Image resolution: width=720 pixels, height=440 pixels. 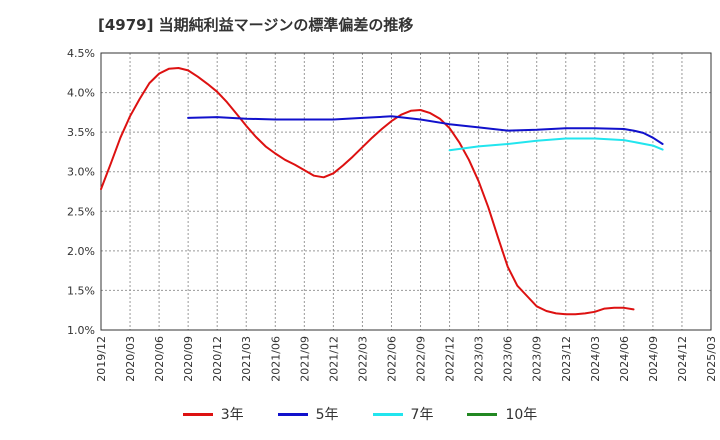 I want to click on x-tick-label: 2023/09, so click(x=537, y=359).